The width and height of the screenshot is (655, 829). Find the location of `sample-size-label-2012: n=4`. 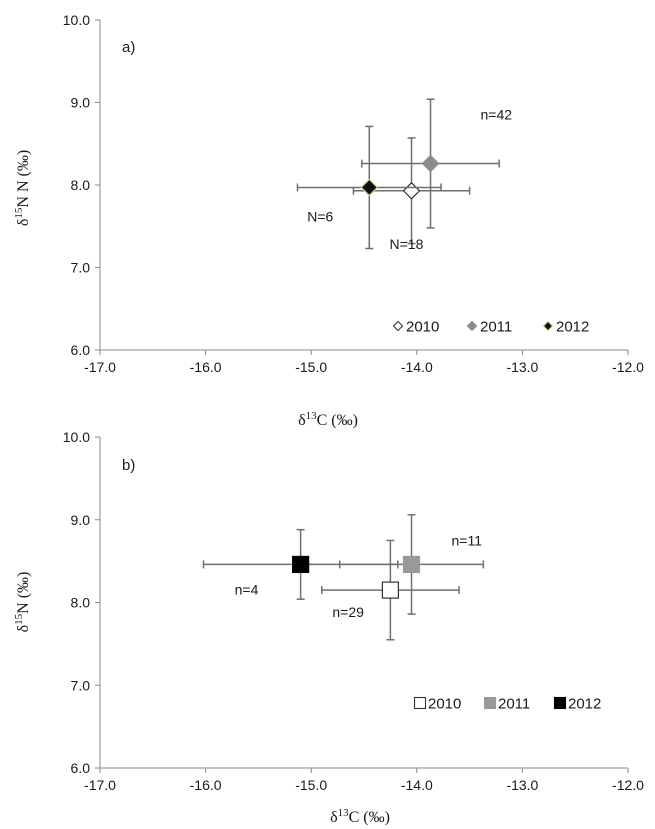

sample-size-label-2012: n=4 is located at coordinates (247, 589).